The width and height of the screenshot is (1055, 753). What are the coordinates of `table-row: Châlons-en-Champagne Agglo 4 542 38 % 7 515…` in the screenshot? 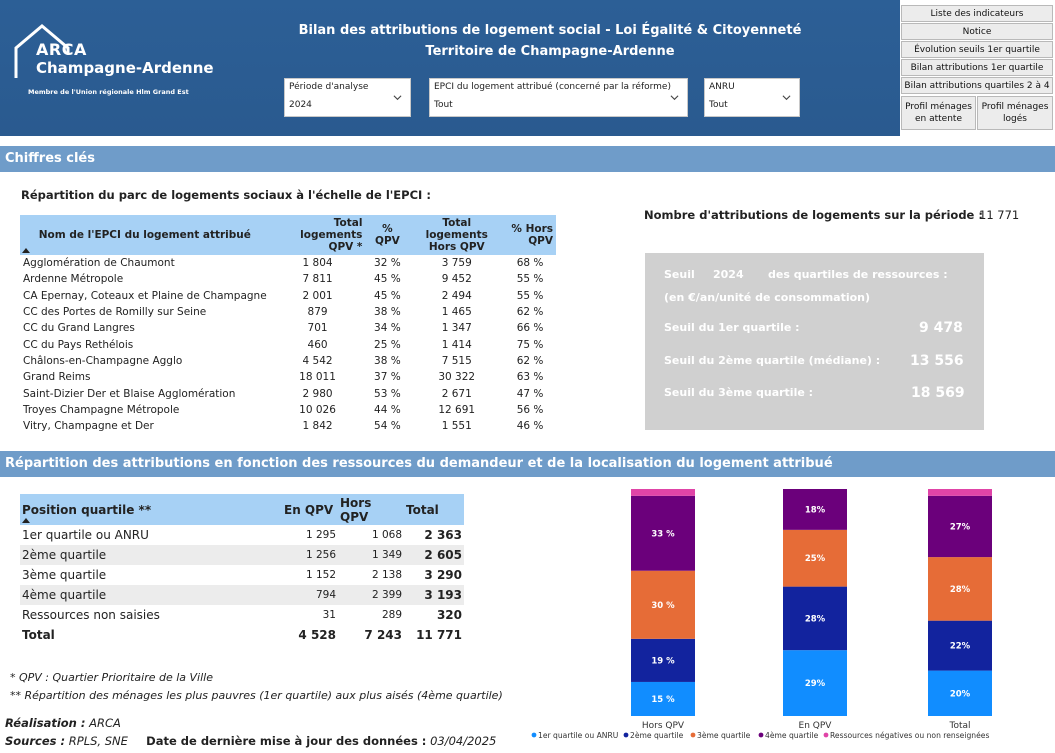 It's located at (283, 360).